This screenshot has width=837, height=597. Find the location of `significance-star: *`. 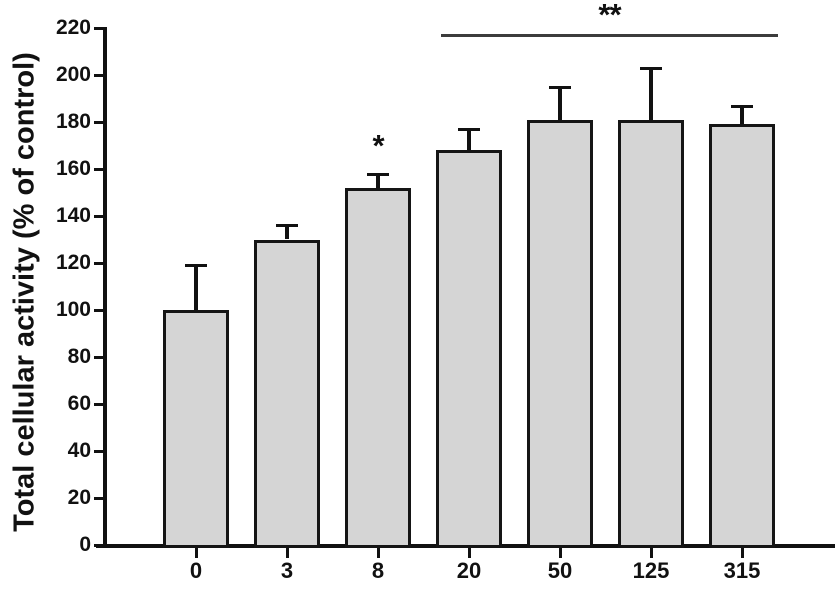

significance-star: * is located at coordinates (378, 145).